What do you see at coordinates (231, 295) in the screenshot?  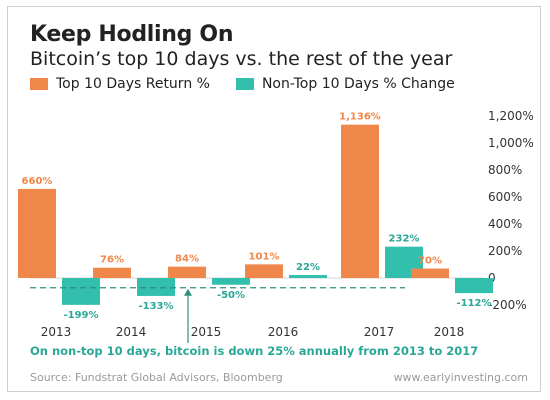 I see `data-label-non-top10-2015: -50%` at bounding box center [231, 295].